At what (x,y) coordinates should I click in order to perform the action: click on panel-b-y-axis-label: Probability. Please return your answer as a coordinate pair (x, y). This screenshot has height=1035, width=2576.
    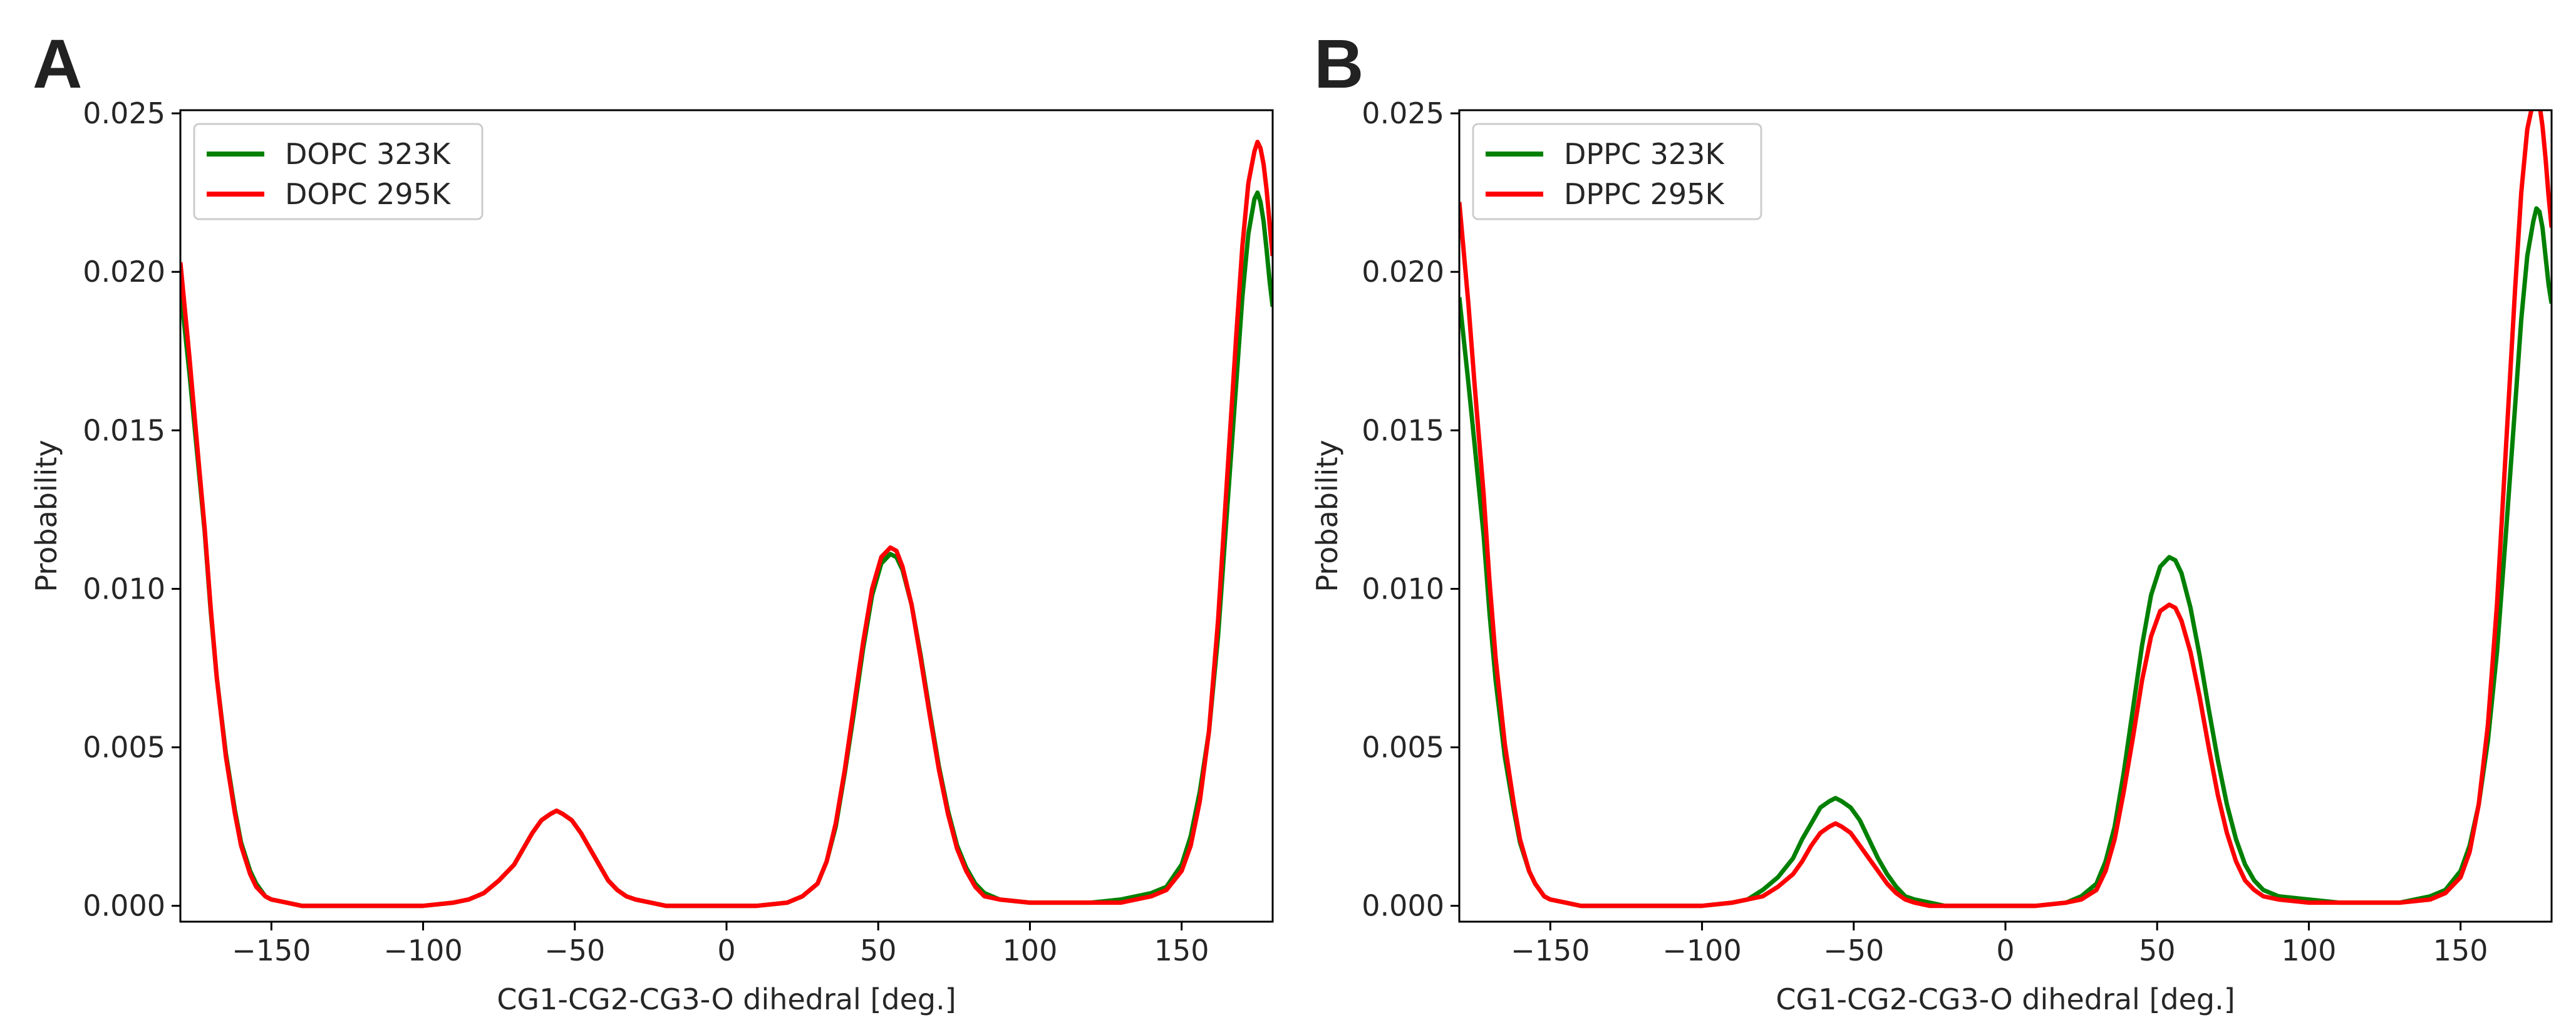
    Looking at the image, I should click on (1327, 516).